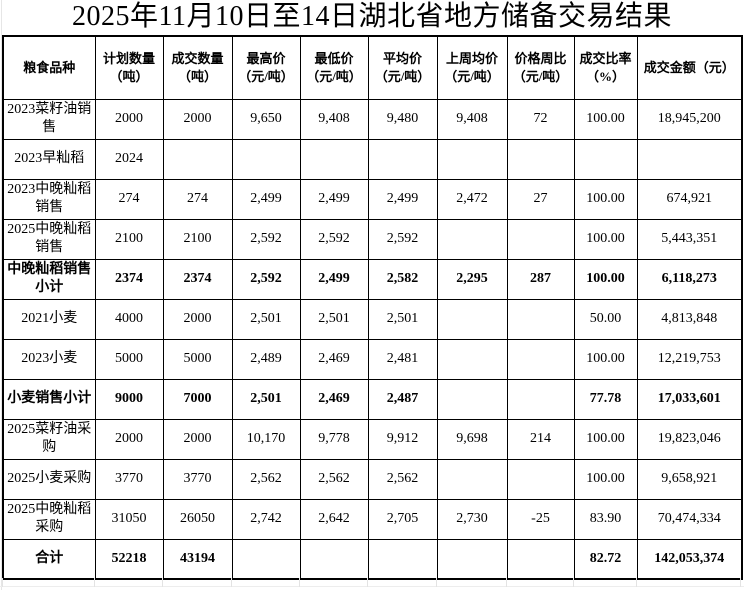 This screenshot has width=744, height=590. What do you see at coordinates (334, 67) in the screenshot?
I see `column-header: 最低价（元/吨）` at bounding box center [334, 67].